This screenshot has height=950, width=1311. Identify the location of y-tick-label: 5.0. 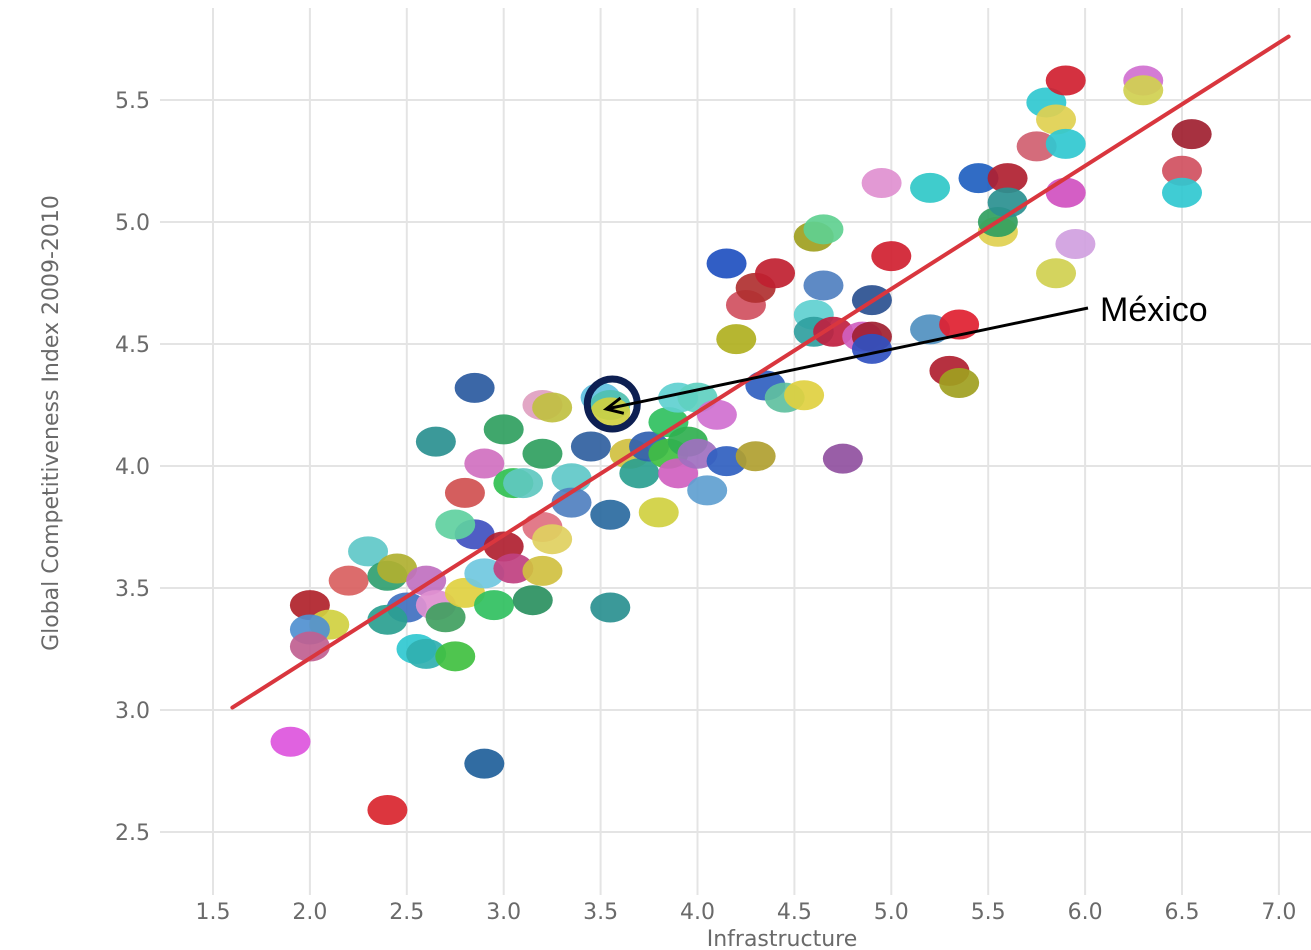
(132, 223).